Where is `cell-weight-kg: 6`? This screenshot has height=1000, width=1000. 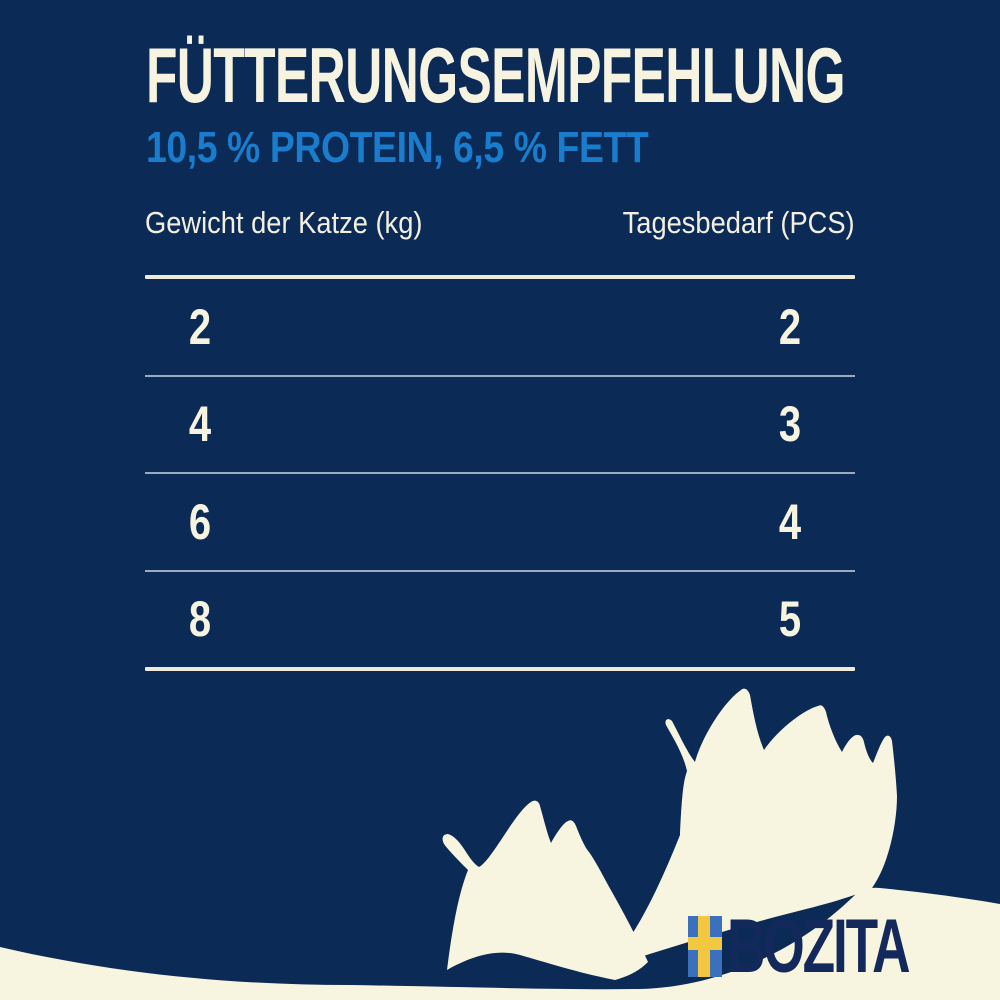
cell-weight-kg: 6 is located at coordinates (200, 521).